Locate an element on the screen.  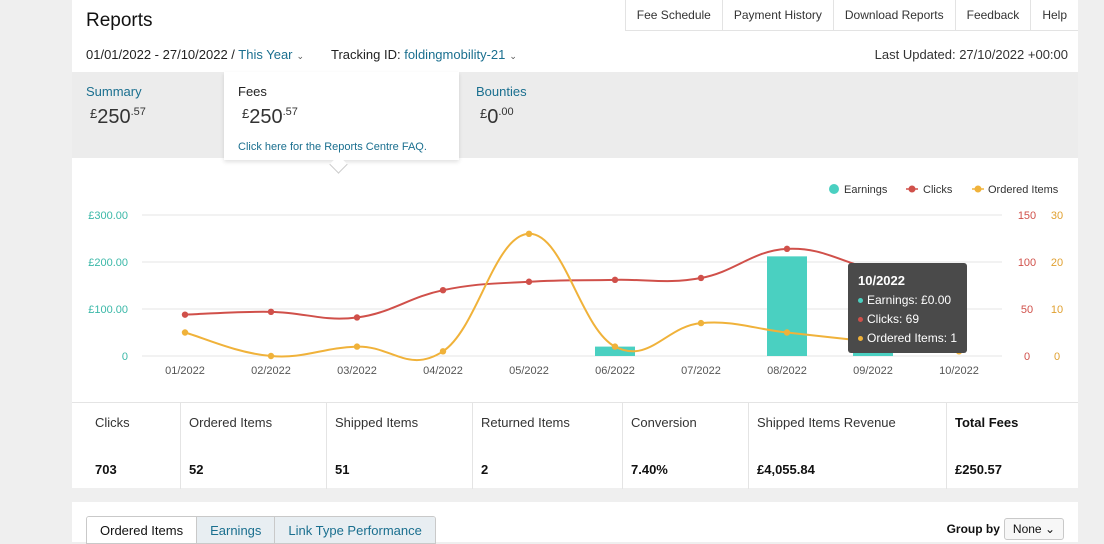
metric-label: Conversion is located at coordinates (664, 422).